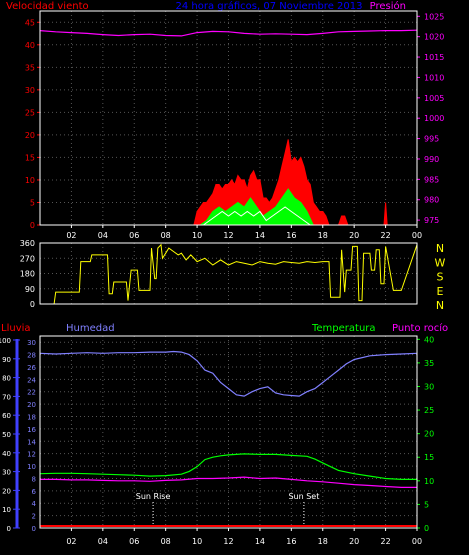 This screenshot has height=555, width=469. I want to click on pressure-axis-tick-label: 1020, so click(434, 37).